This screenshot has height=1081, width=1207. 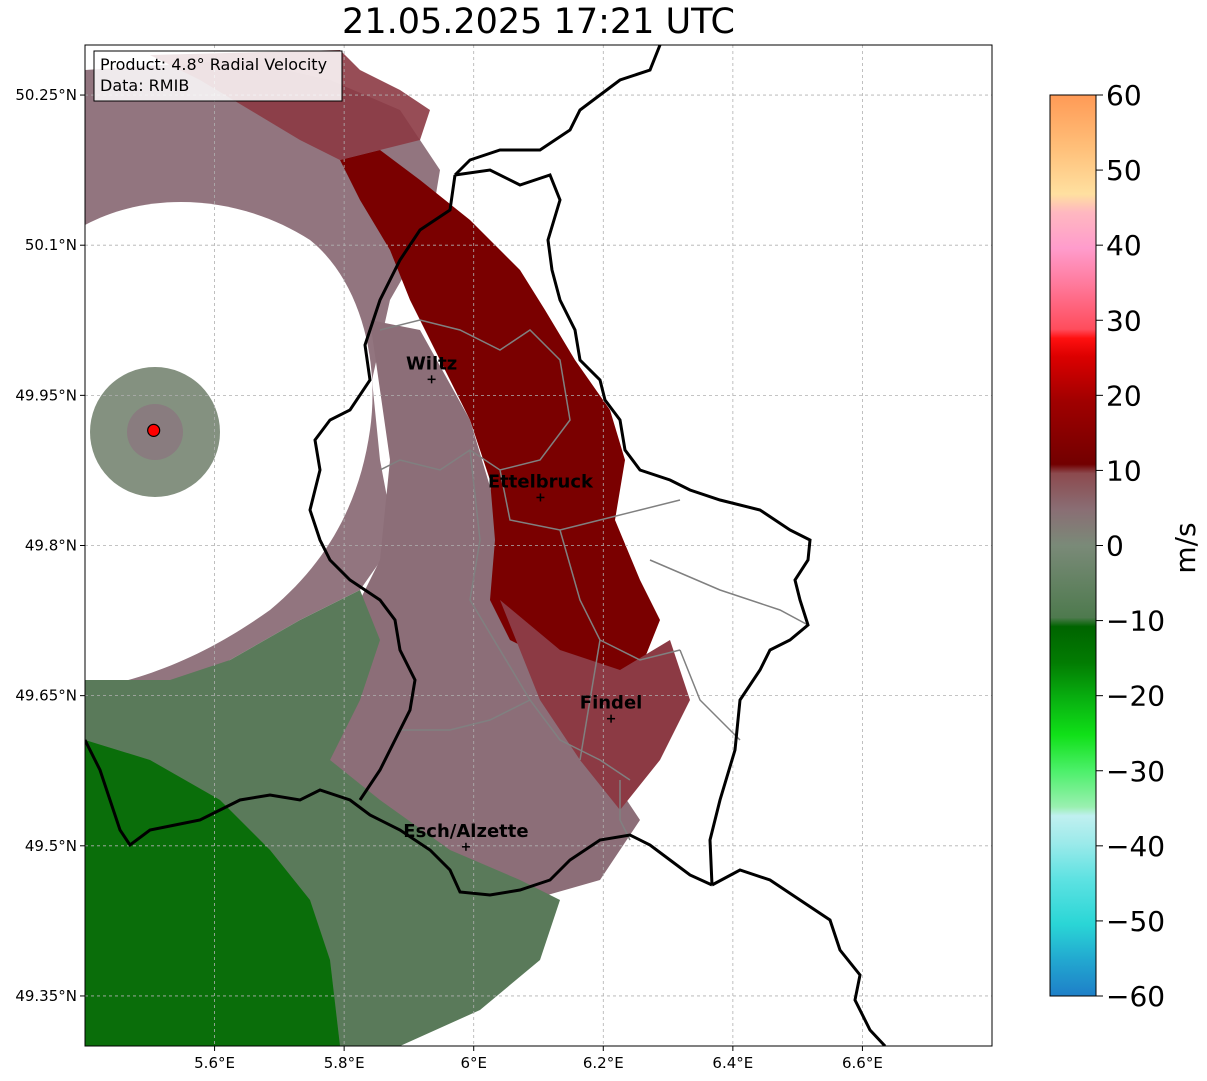 I want to click on echo-near-zero-north-inner-cut, so click(x=229, y=446).